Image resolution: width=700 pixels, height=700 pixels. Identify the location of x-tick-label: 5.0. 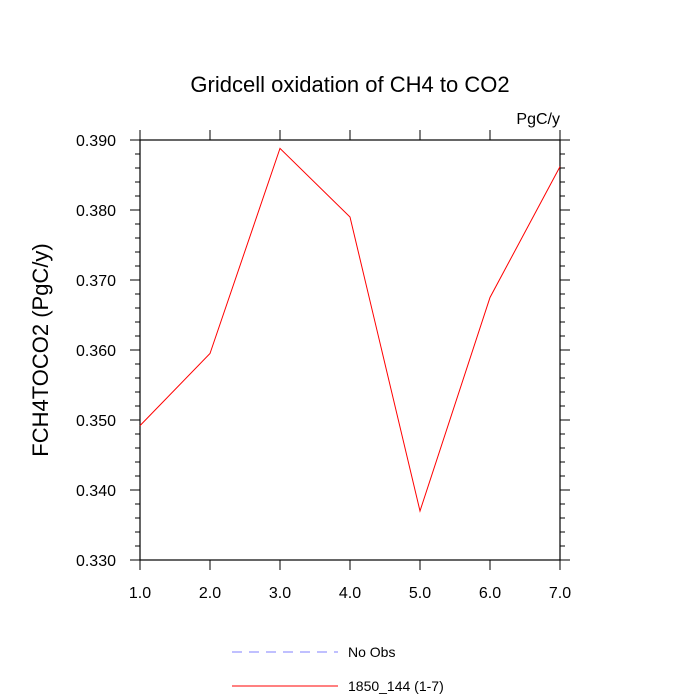
(420, 593).